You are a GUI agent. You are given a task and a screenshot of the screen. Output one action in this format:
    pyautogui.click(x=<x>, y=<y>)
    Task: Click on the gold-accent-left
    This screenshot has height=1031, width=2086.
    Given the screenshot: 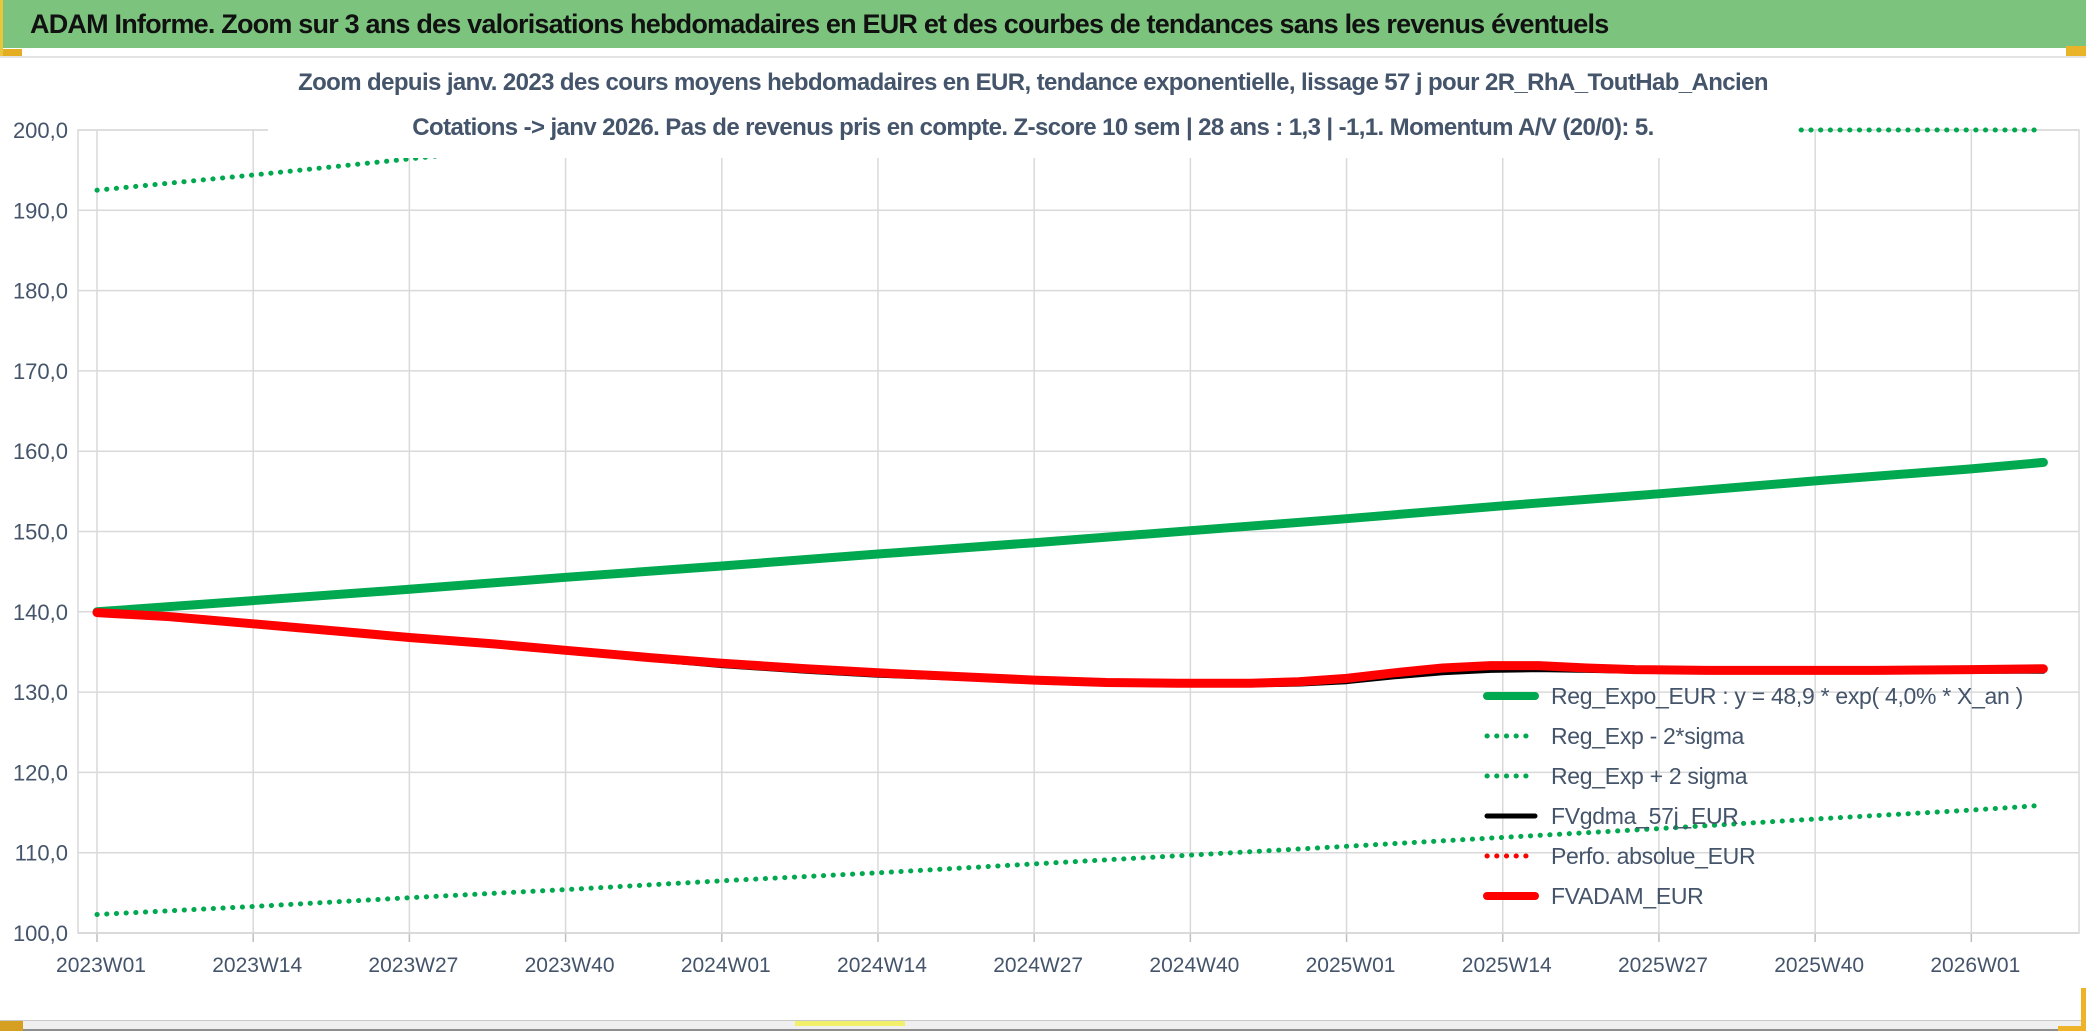 What is the action you would take?
    pyautogui.click(x=12, y=52)
    